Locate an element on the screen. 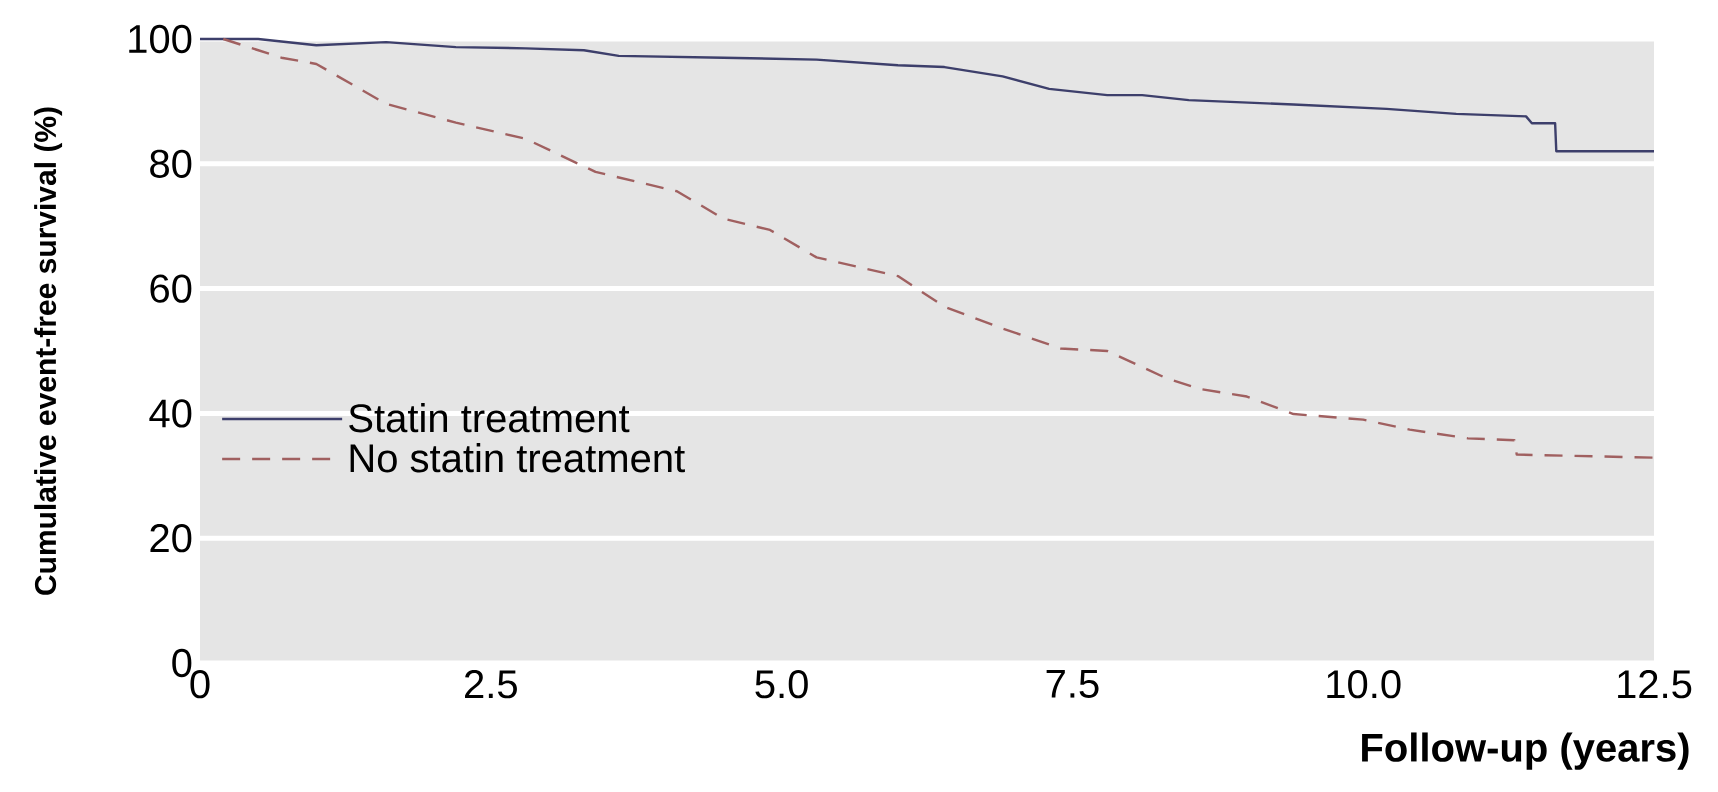 This screenshot has width=1718, height=792. y-axis-title: Cumulative event-free survival (%) is located at coordinates (48, 351).